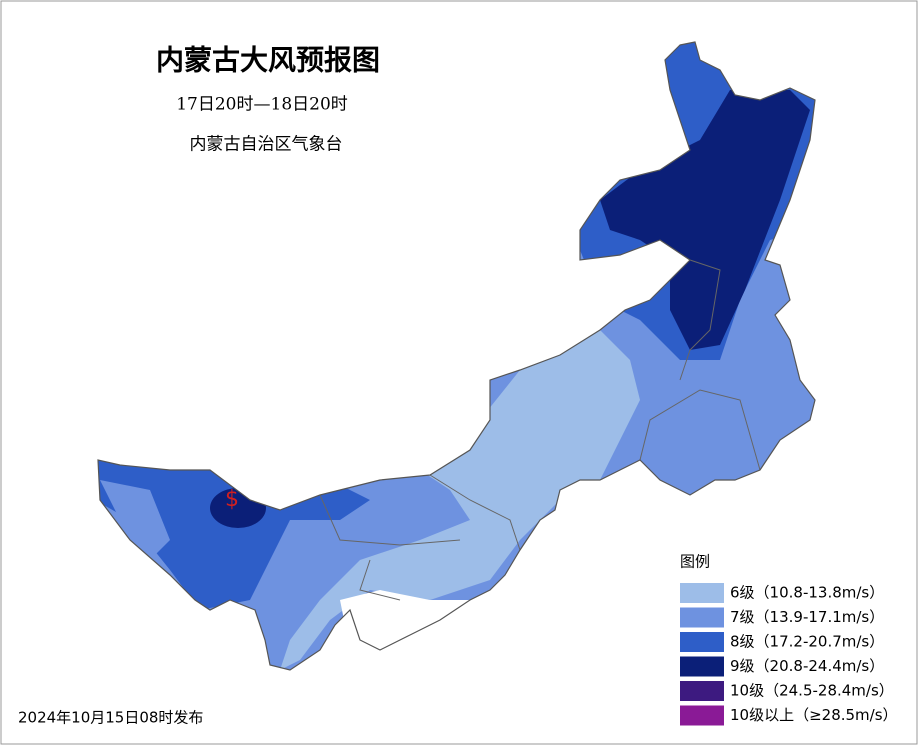 The image size is (918, 745). Describe the element at coordinates (807, 666) in the screenshot. I see `legend-label: 9级（20.8-24.4m/s）` at that location.